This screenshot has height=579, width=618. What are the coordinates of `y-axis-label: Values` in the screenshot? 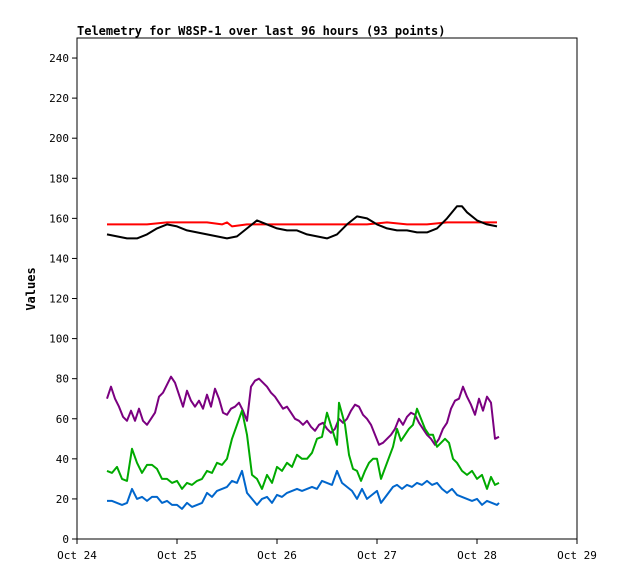 It's located at (31, 288).